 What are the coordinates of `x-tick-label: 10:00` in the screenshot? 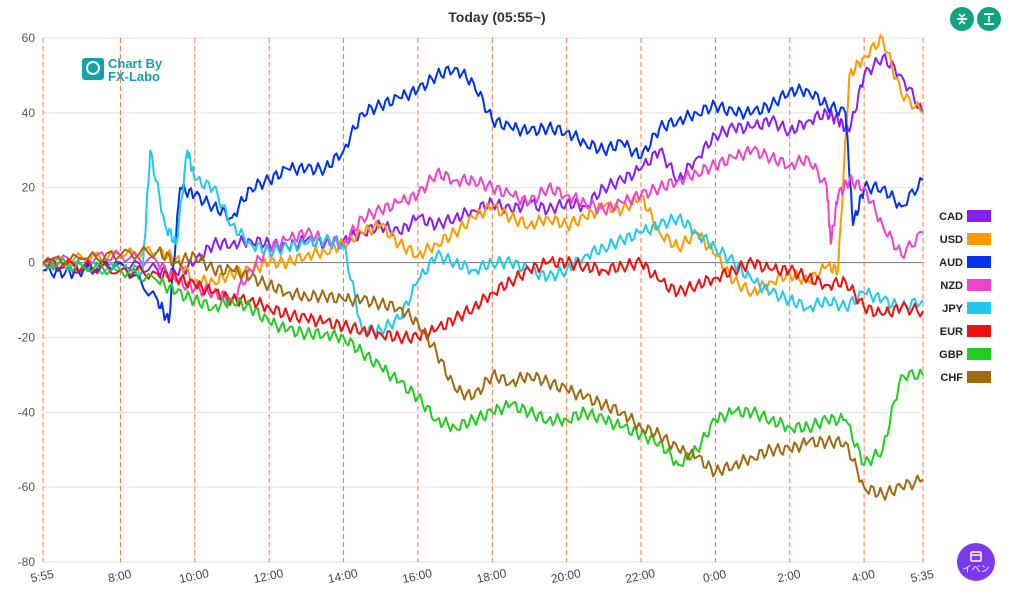 It's located at (194, 576).